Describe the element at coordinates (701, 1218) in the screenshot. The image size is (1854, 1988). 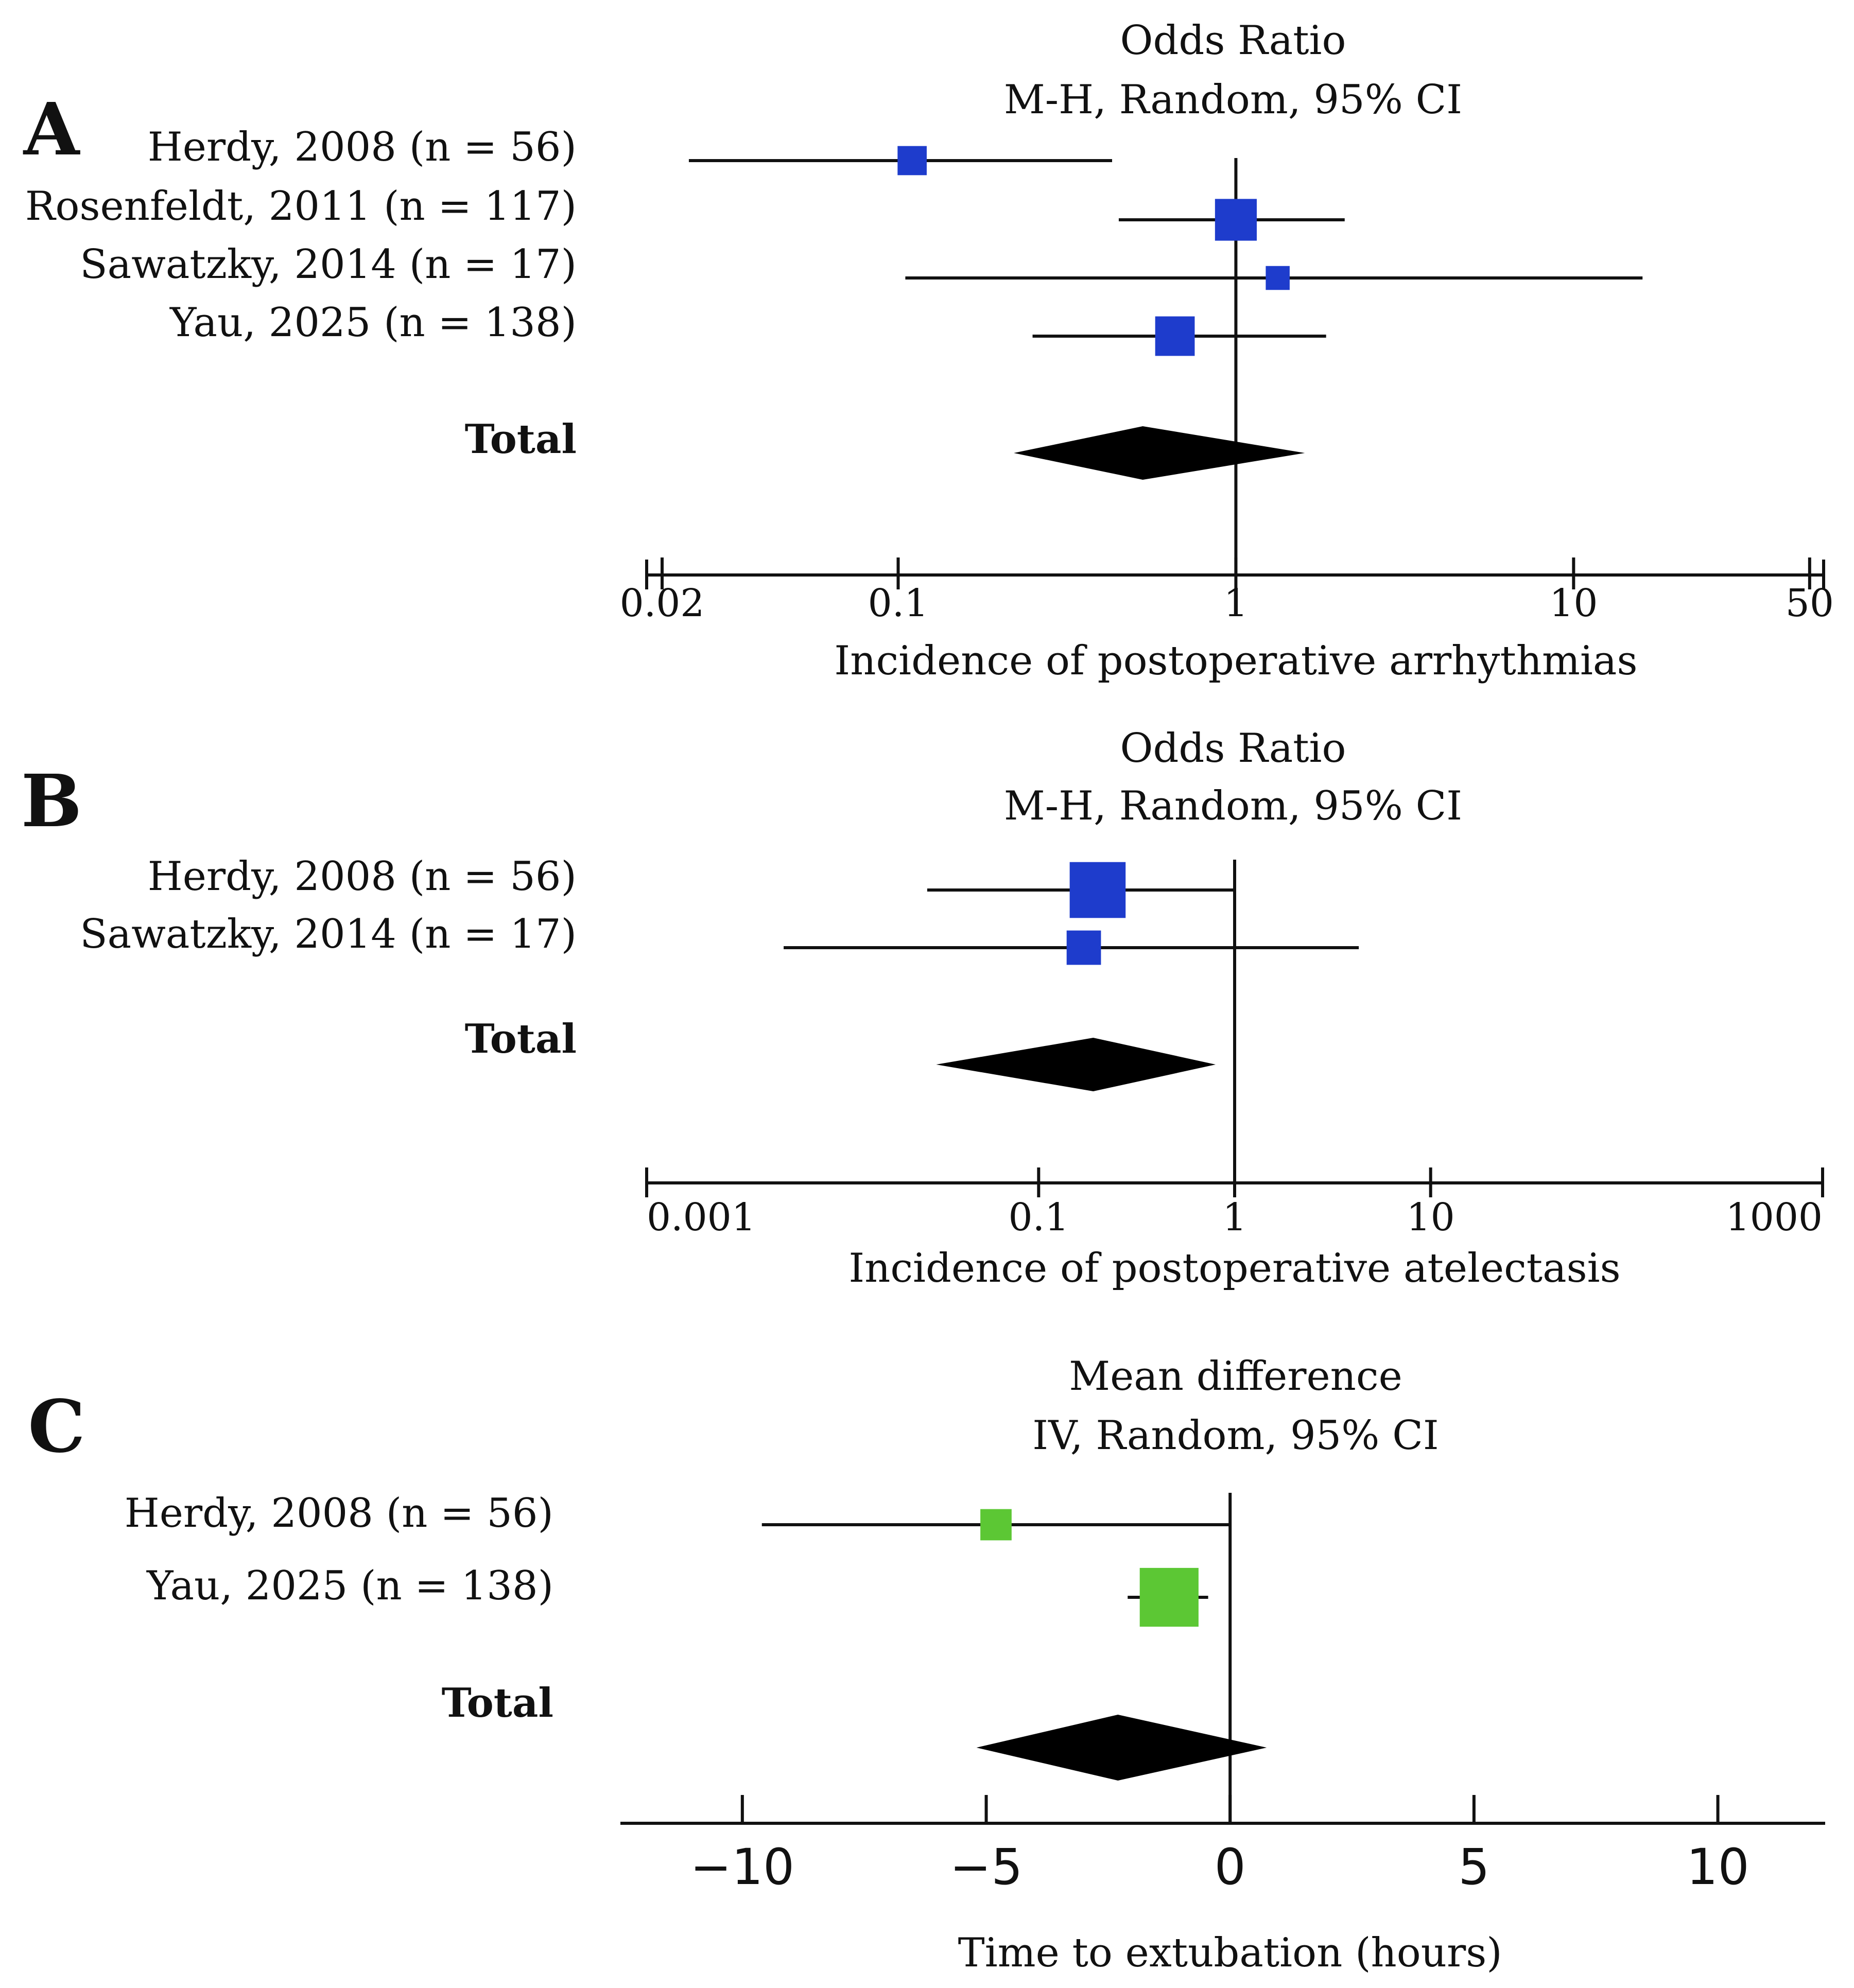
I see `x-tick-label: 0.001` at that location.